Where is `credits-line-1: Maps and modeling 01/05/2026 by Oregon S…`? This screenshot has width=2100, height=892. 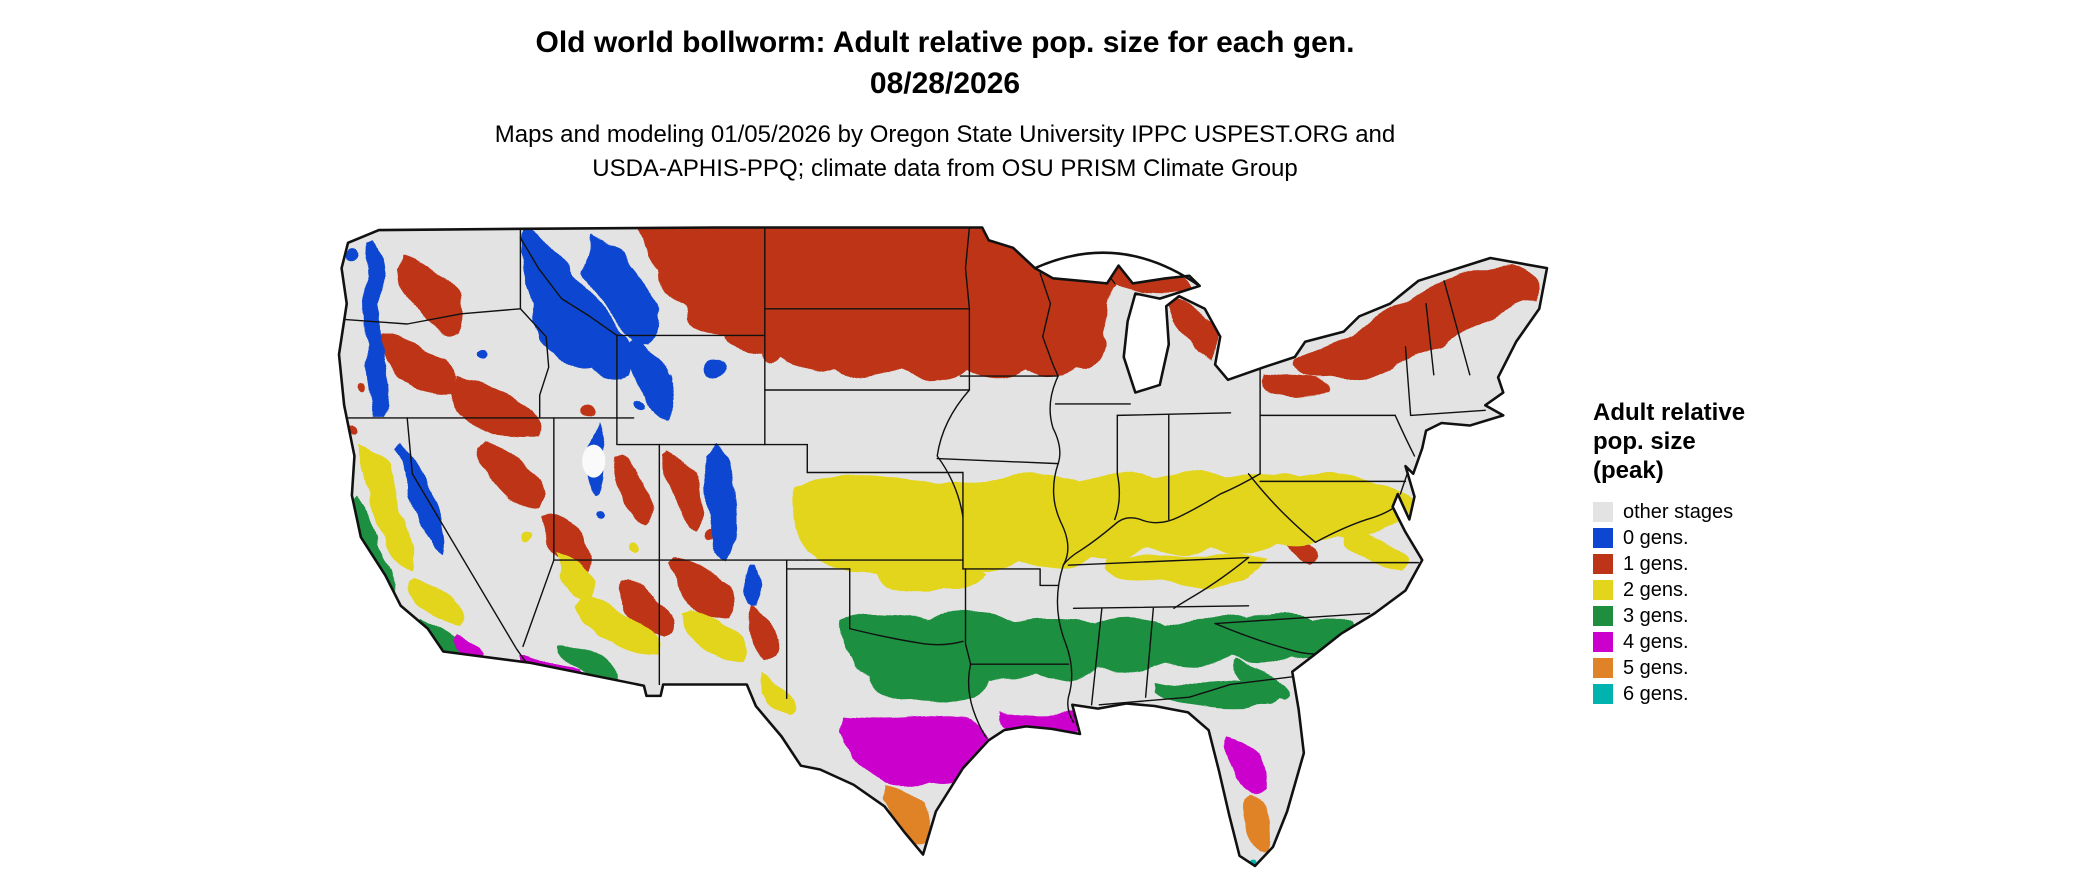
credits-line-1: Maps and modeling 01/05/2026 by Oregon S… is located at coordinates (945, 134).